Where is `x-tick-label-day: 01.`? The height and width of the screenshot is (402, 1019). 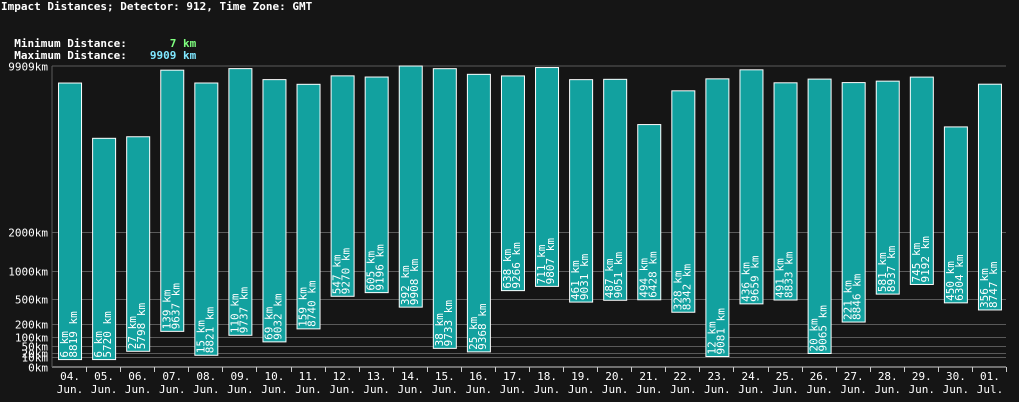
x-tick-label-day: 01. is located at coordinates (990, 376).